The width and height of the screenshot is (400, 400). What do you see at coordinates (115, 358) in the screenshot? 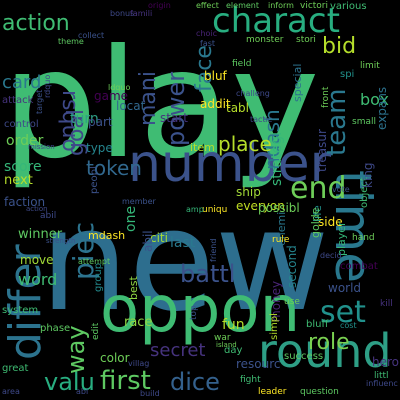
I see `cloud-word: color` at bounding box center [115, 358].